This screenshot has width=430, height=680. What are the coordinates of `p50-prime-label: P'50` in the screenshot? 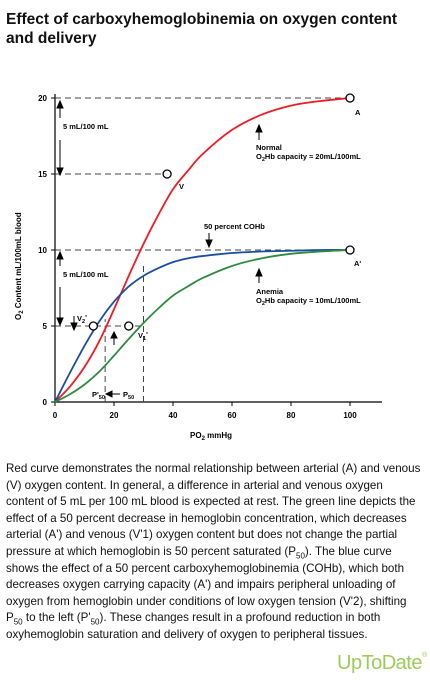 It's located at (98, 395).